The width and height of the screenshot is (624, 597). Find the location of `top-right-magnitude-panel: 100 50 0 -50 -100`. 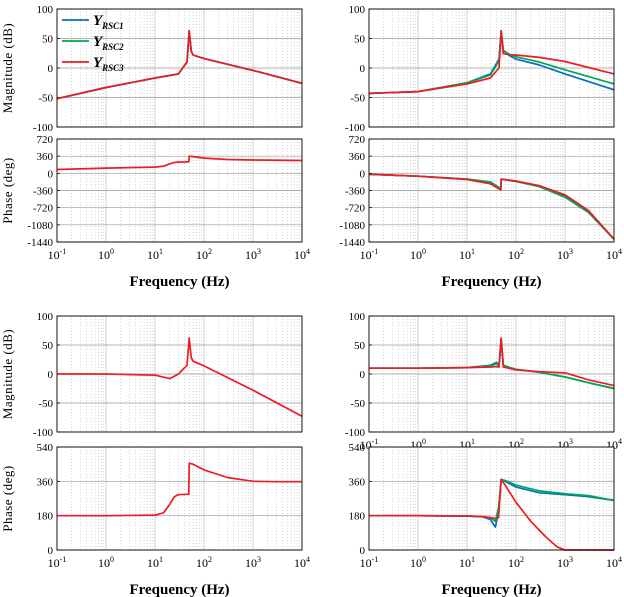

top-right-magnitude-panel: 100 50 0 -50 -100 is located at coordinates (480, 69).